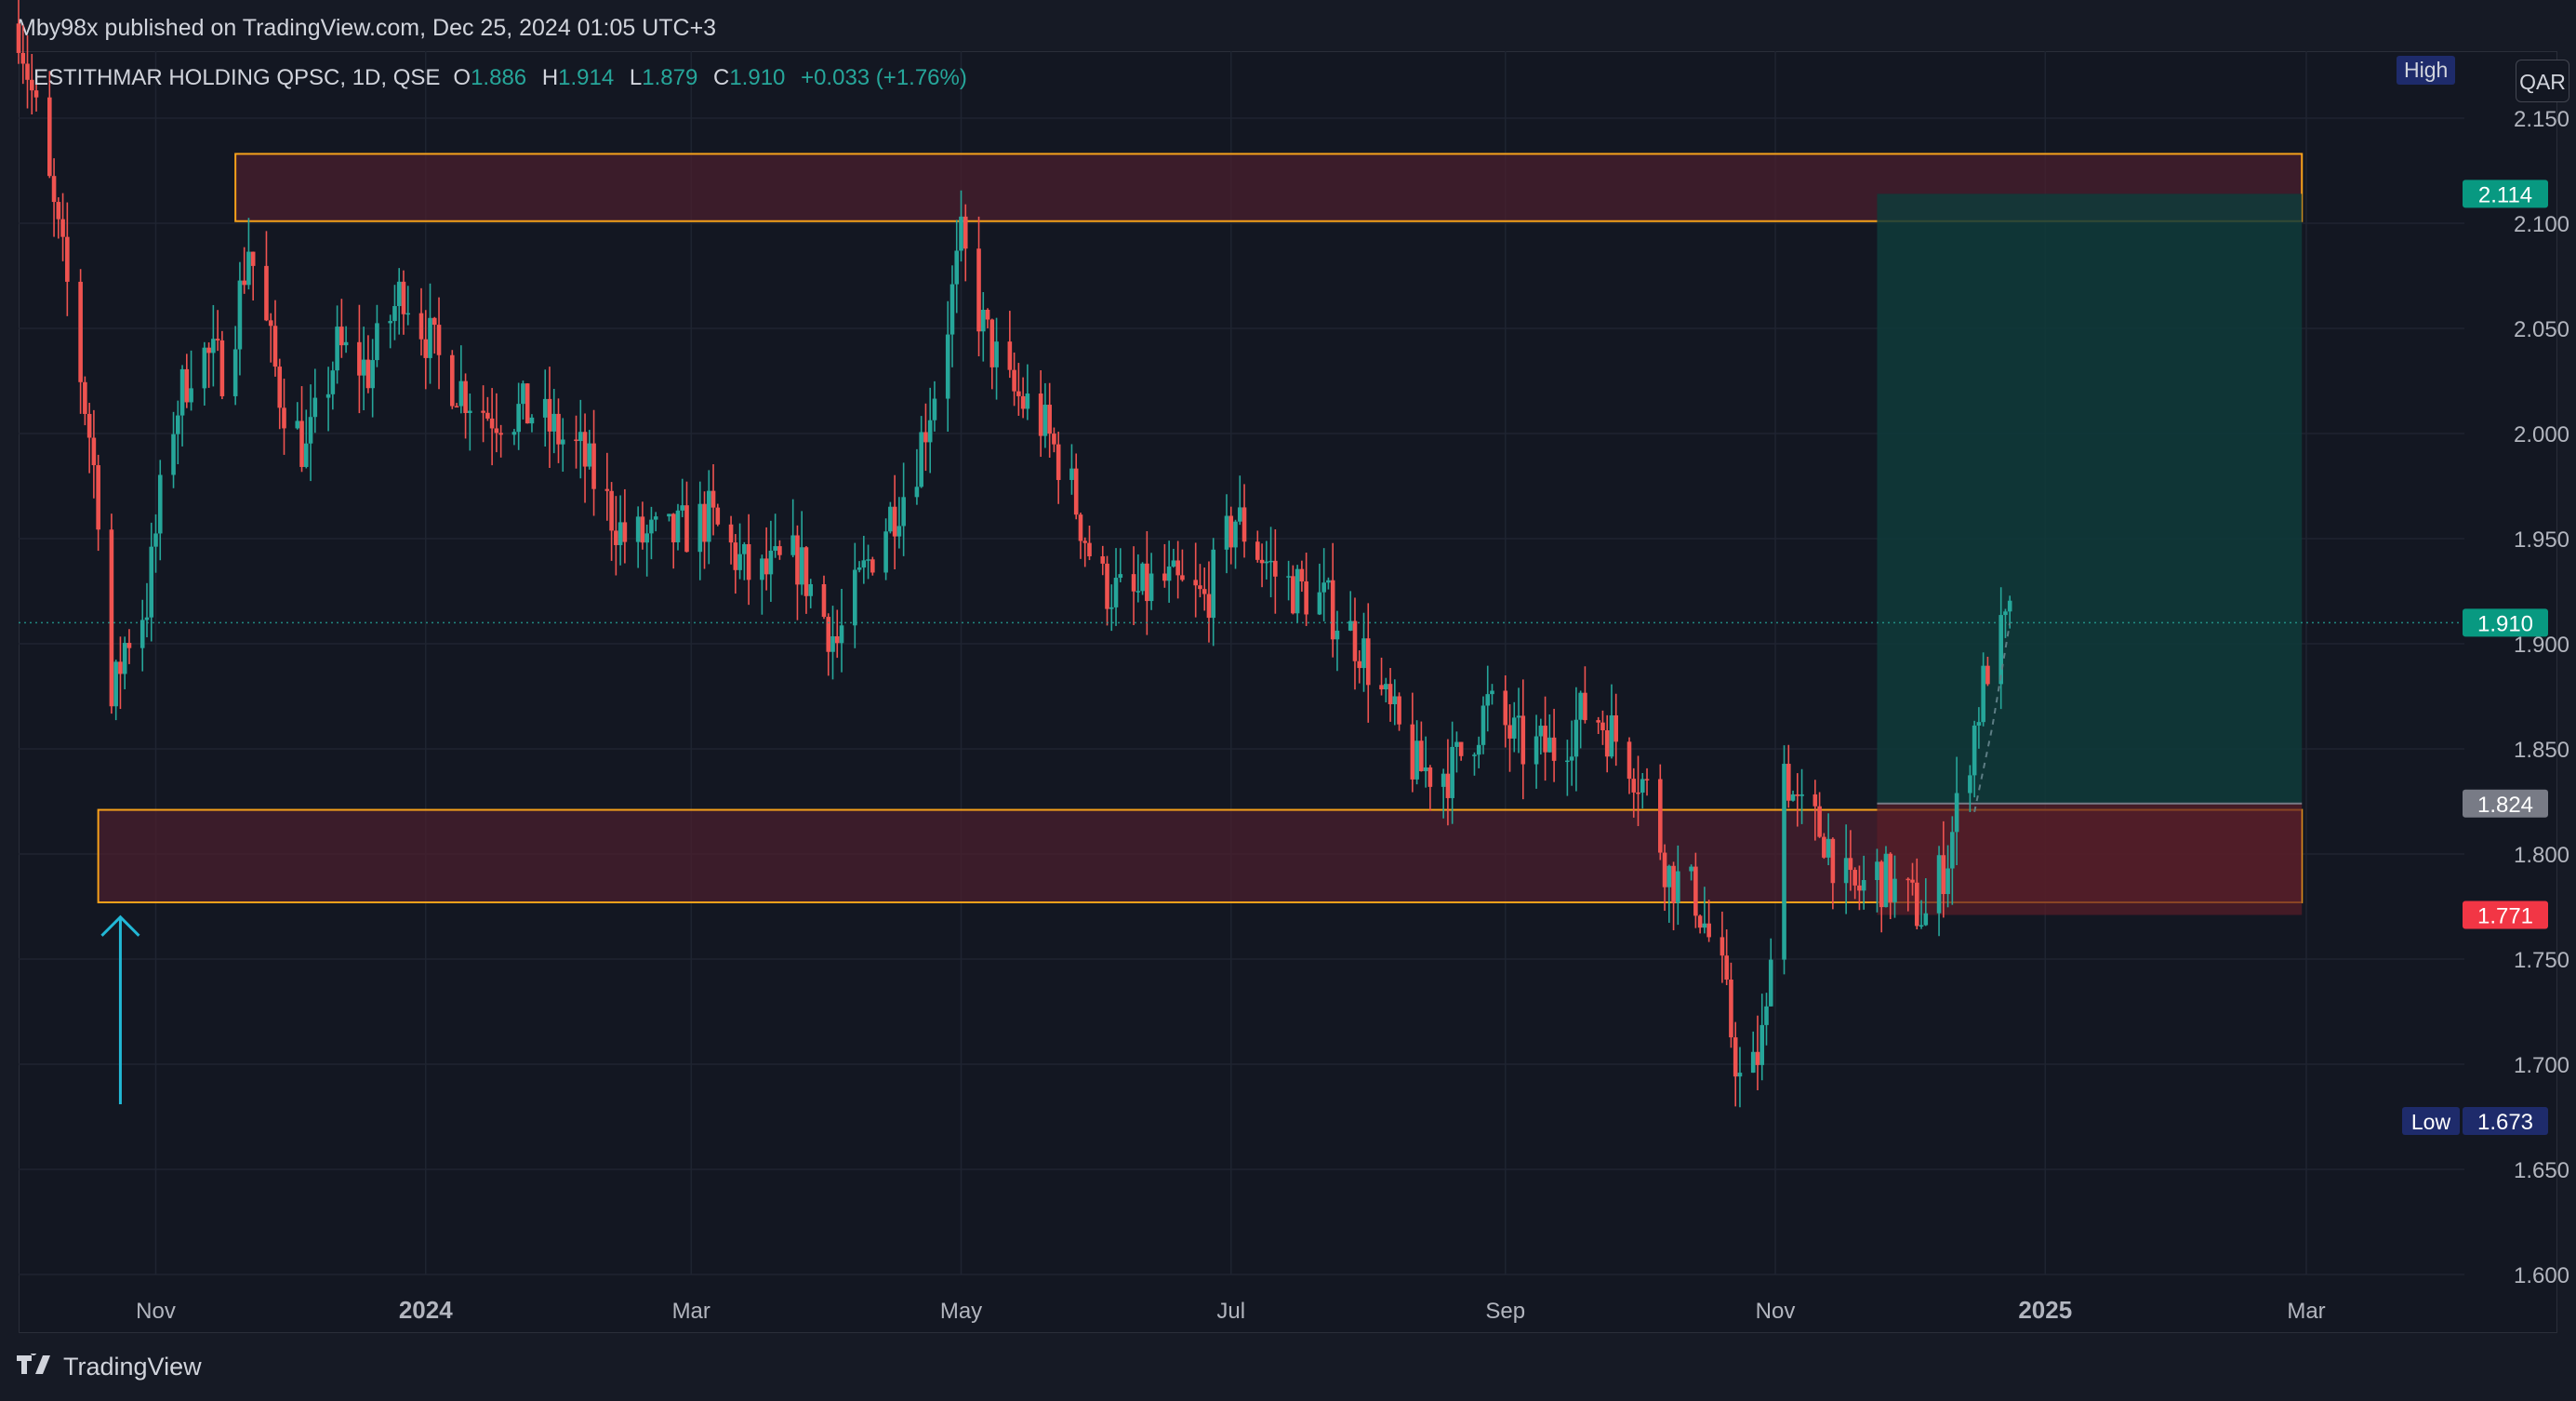 The width and height of the screenshot is (2576, 1401). What do you see at coordinates (2505, 915) in the screenshot?
I see `price-label-stop` at bounding box center [2505, 915].